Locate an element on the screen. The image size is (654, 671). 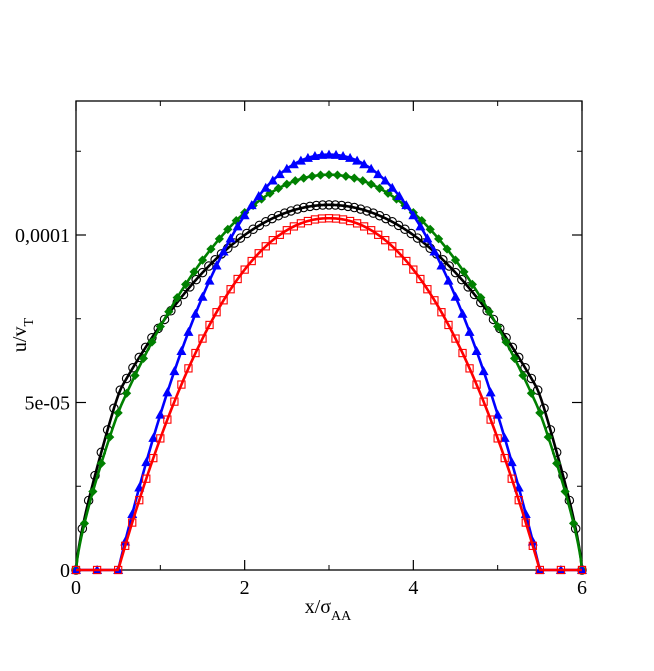
y-axis-label-sub: T is located at coordinates (29, 322).